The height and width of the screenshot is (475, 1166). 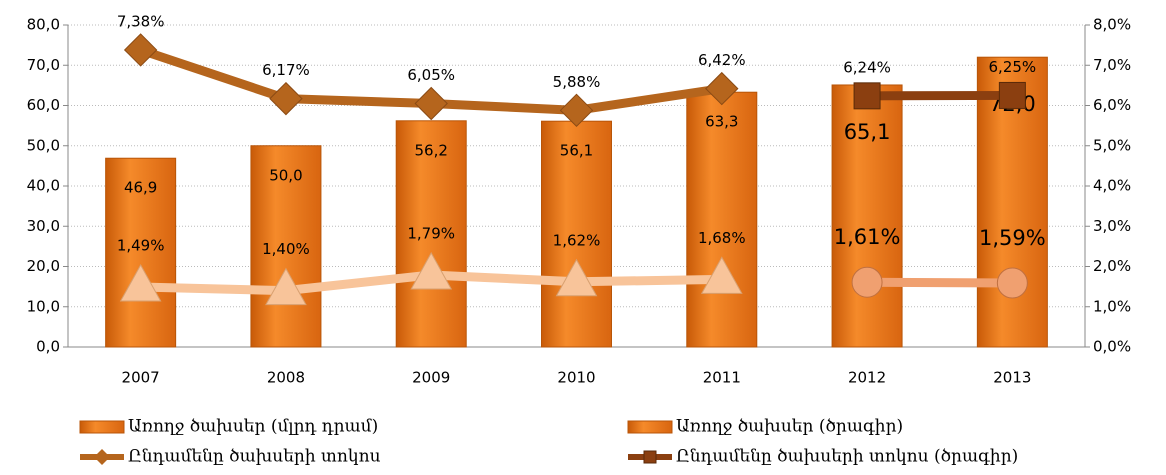 What do you see at coordinates (43, 226) in the screenshot?
I see `y-tick-label: 30,0` at bounding box center [43, 226].